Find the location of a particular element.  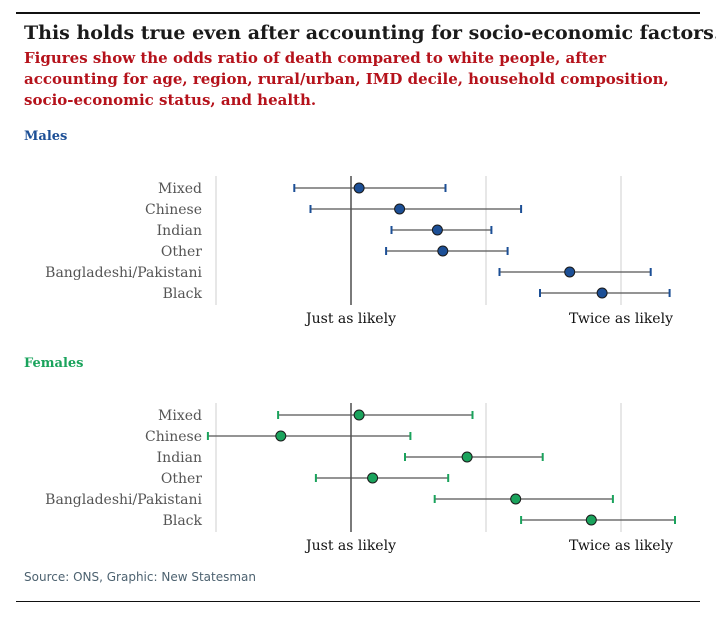

males-category-label: Mixed is located at coordinates (180, 189).